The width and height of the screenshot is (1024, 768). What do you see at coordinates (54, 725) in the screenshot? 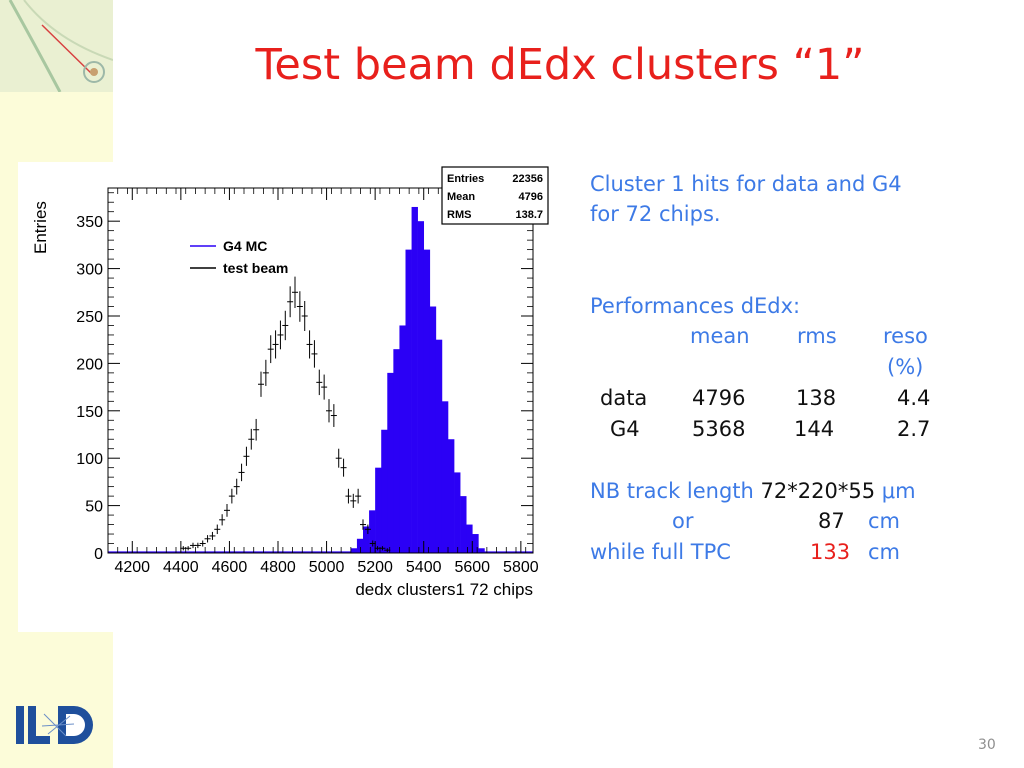
I see `ild-logo` at bounding box center [54, 725].